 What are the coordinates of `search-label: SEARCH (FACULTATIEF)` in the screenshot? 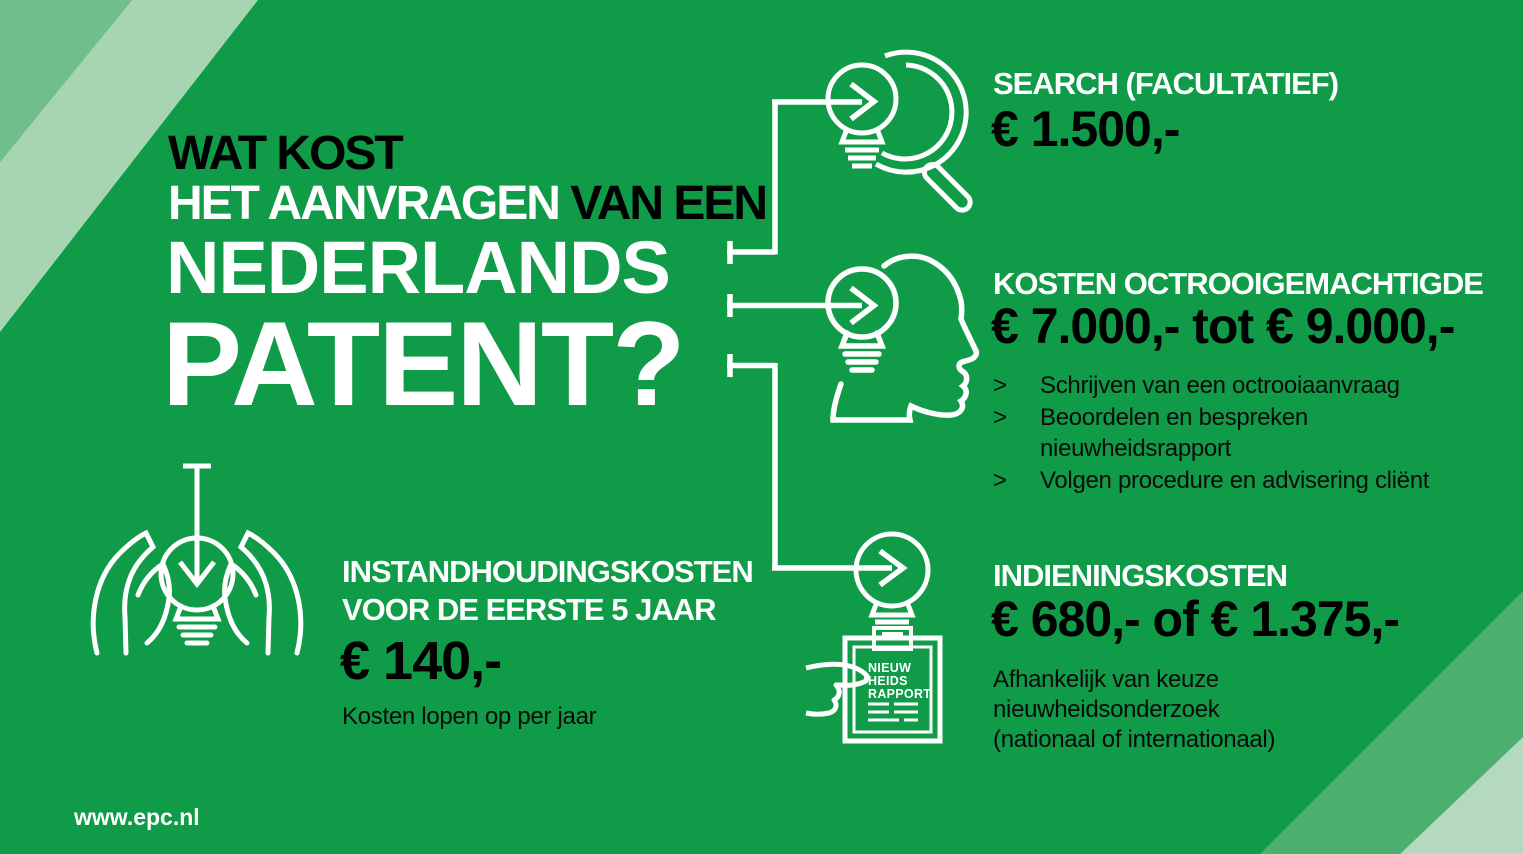 It's located at (1166, 83).